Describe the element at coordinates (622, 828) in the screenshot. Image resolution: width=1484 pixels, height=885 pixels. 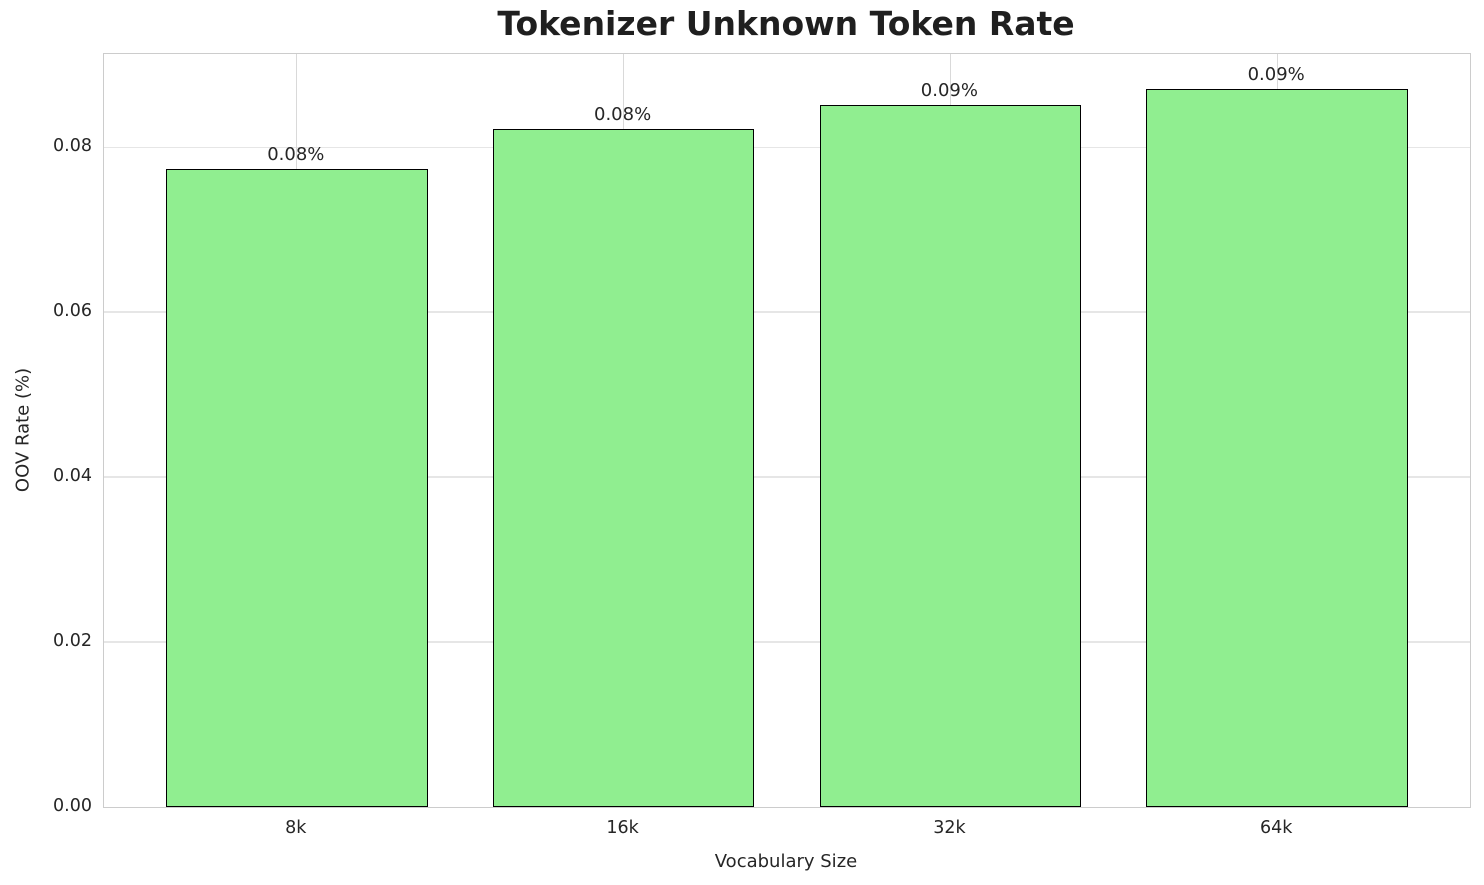
I see `x-tick-label: 16k` at that location.